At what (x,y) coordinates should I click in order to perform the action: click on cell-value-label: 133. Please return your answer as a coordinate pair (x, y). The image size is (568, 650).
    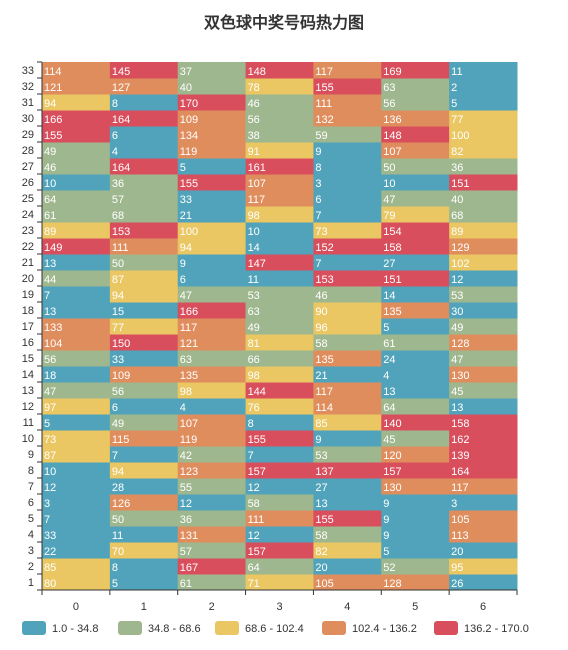
    Looking at the image, I should click on (53, 328).